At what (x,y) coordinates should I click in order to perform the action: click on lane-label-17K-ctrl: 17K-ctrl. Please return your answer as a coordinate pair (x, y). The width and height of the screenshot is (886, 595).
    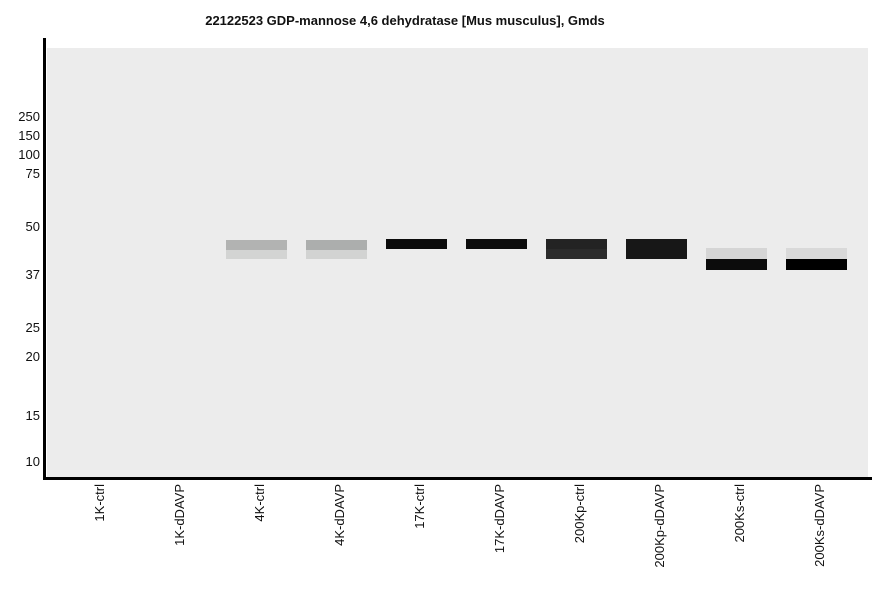
    Looking at the image, I should click on (419, 506).